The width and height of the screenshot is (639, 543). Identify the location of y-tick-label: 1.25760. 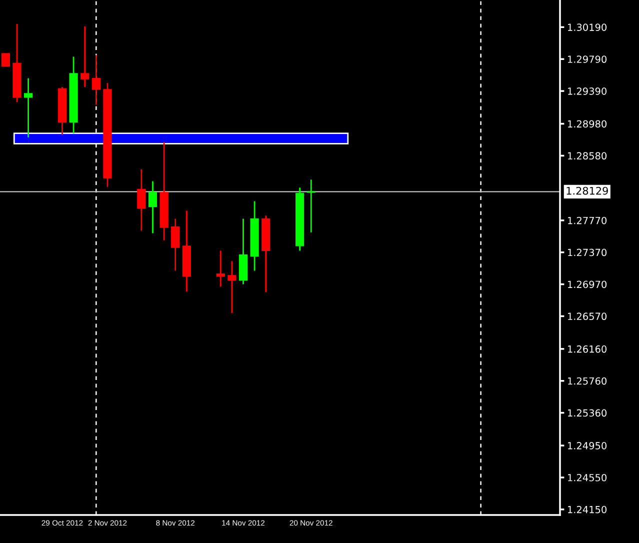
(587, 381).